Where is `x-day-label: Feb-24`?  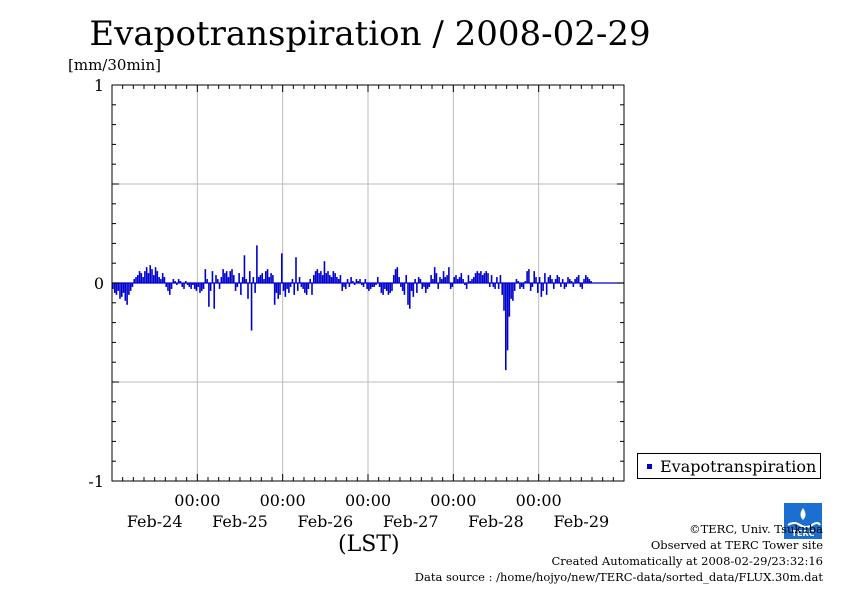
x-day-label: Feb-24 is located at coordinates (155, 521).